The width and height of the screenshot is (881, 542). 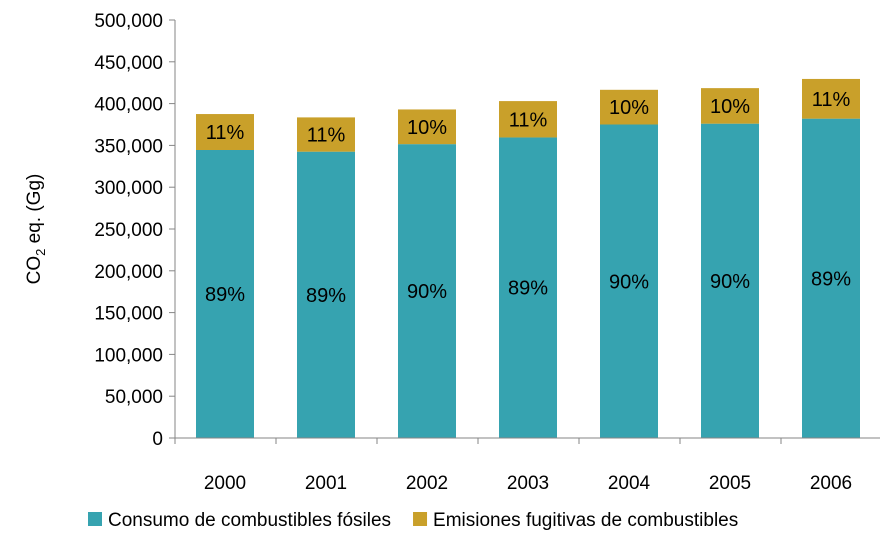 I want to click on y-tick-label: 150,000, so click(x=128, y=314).